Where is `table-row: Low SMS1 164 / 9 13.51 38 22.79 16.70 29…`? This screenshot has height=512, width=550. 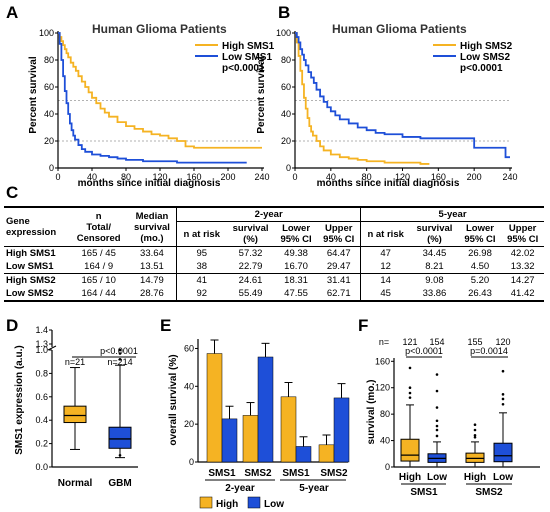 table-row: Low SMS1 164 / 9 13.51 38 22.79 16.70 29… is located at coordinates (274, 267).